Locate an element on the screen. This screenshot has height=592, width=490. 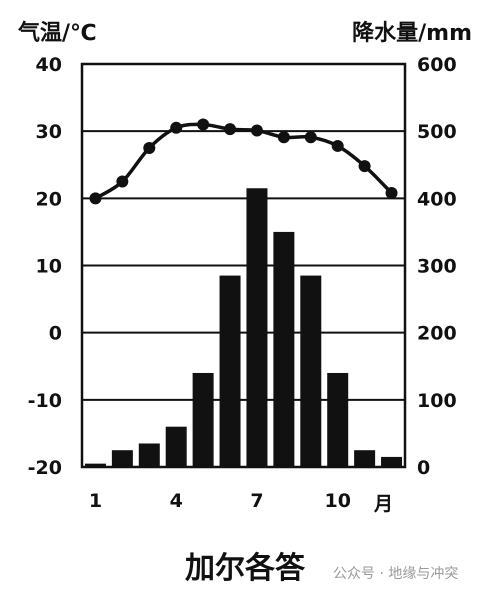
watermark-text: 公众号 · 地缘与冲突 is located at coordinates (395, 574).